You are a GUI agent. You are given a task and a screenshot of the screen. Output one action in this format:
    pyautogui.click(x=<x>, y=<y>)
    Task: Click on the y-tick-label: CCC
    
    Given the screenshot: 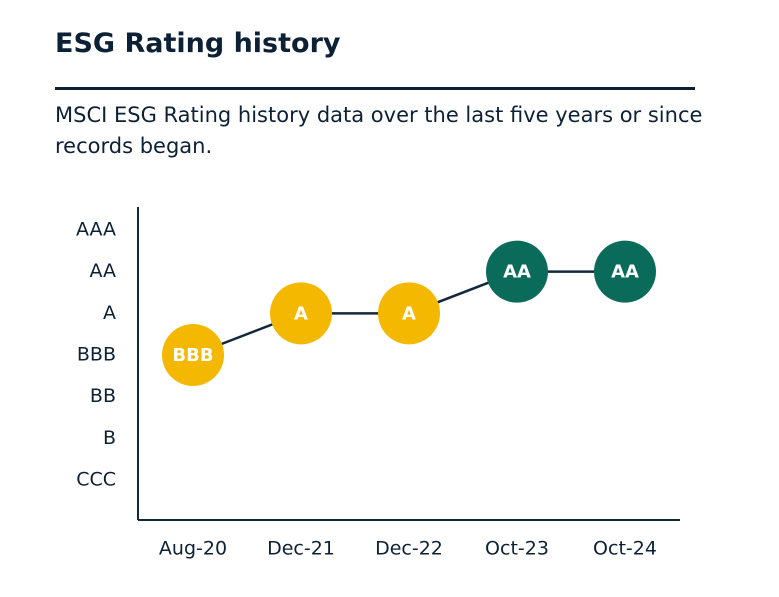 What is the action you would take?
    pyautogui.click(x=96, y=480)
    